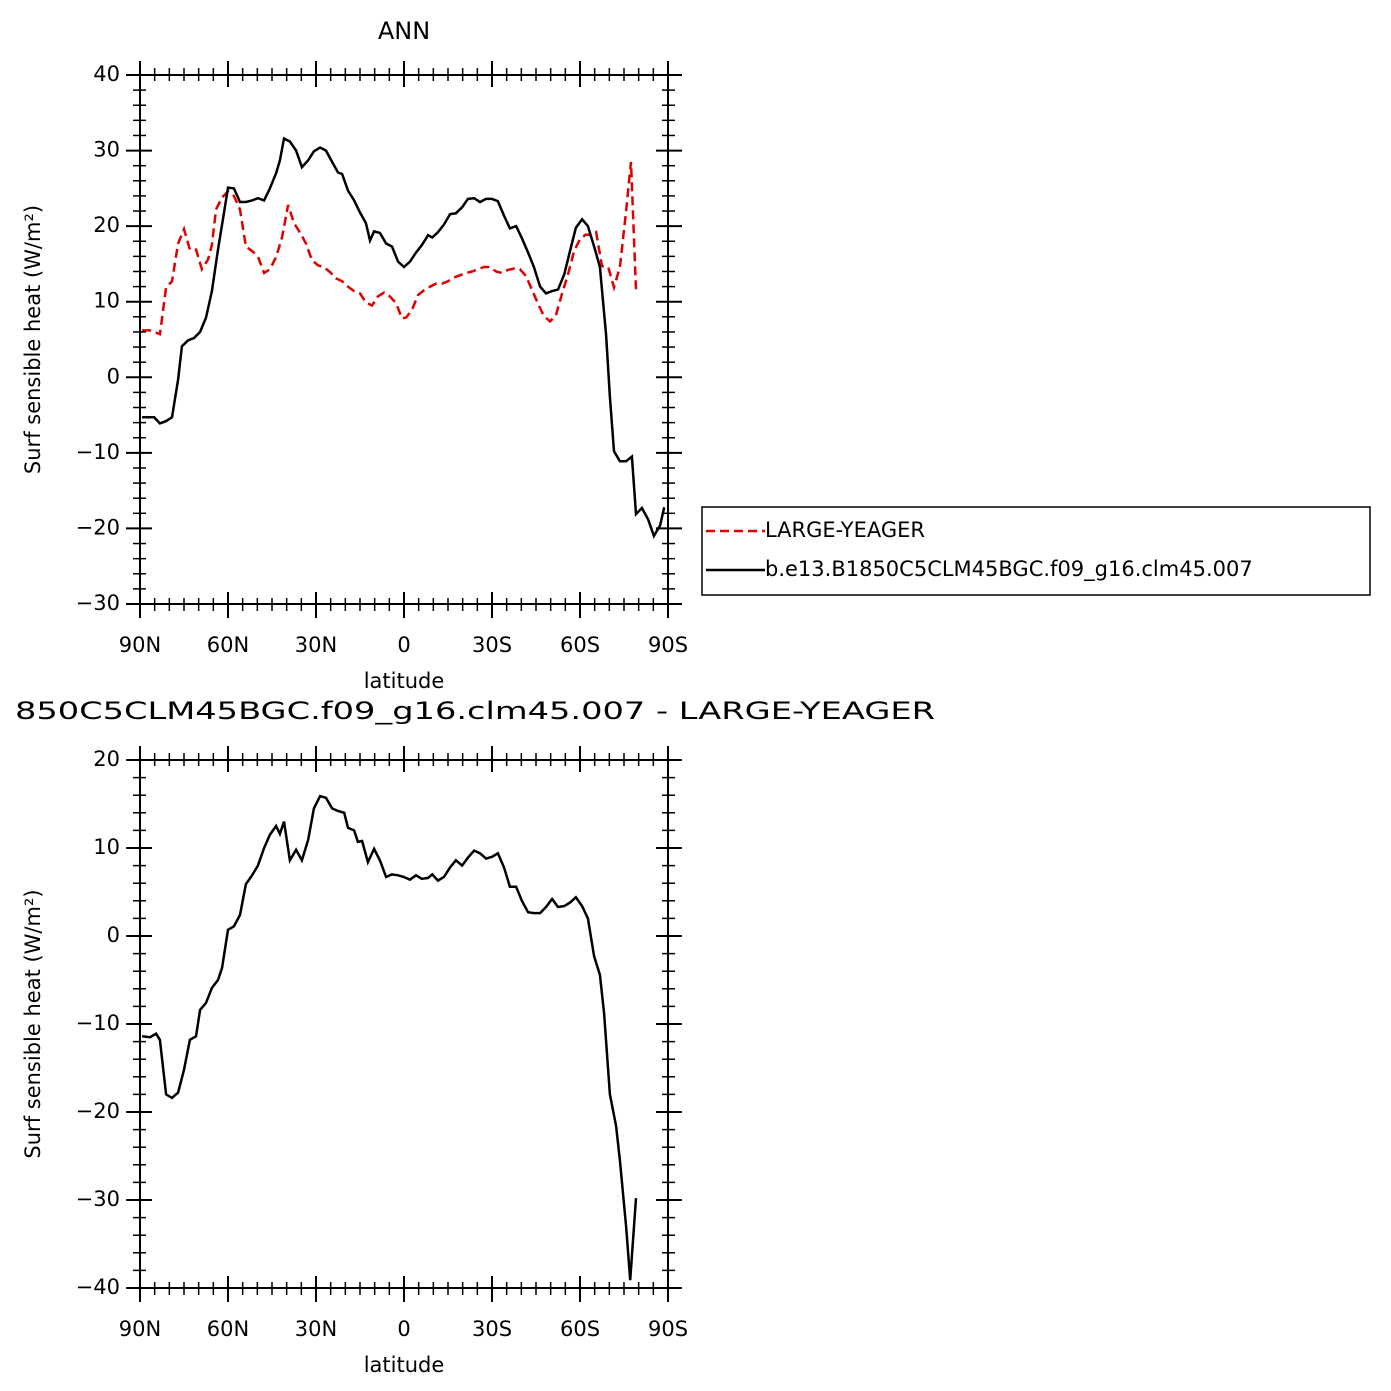 The width and height of the screenshot is (1391, 1391). I want to click on y-tick-label: 30, so click(106, 150).